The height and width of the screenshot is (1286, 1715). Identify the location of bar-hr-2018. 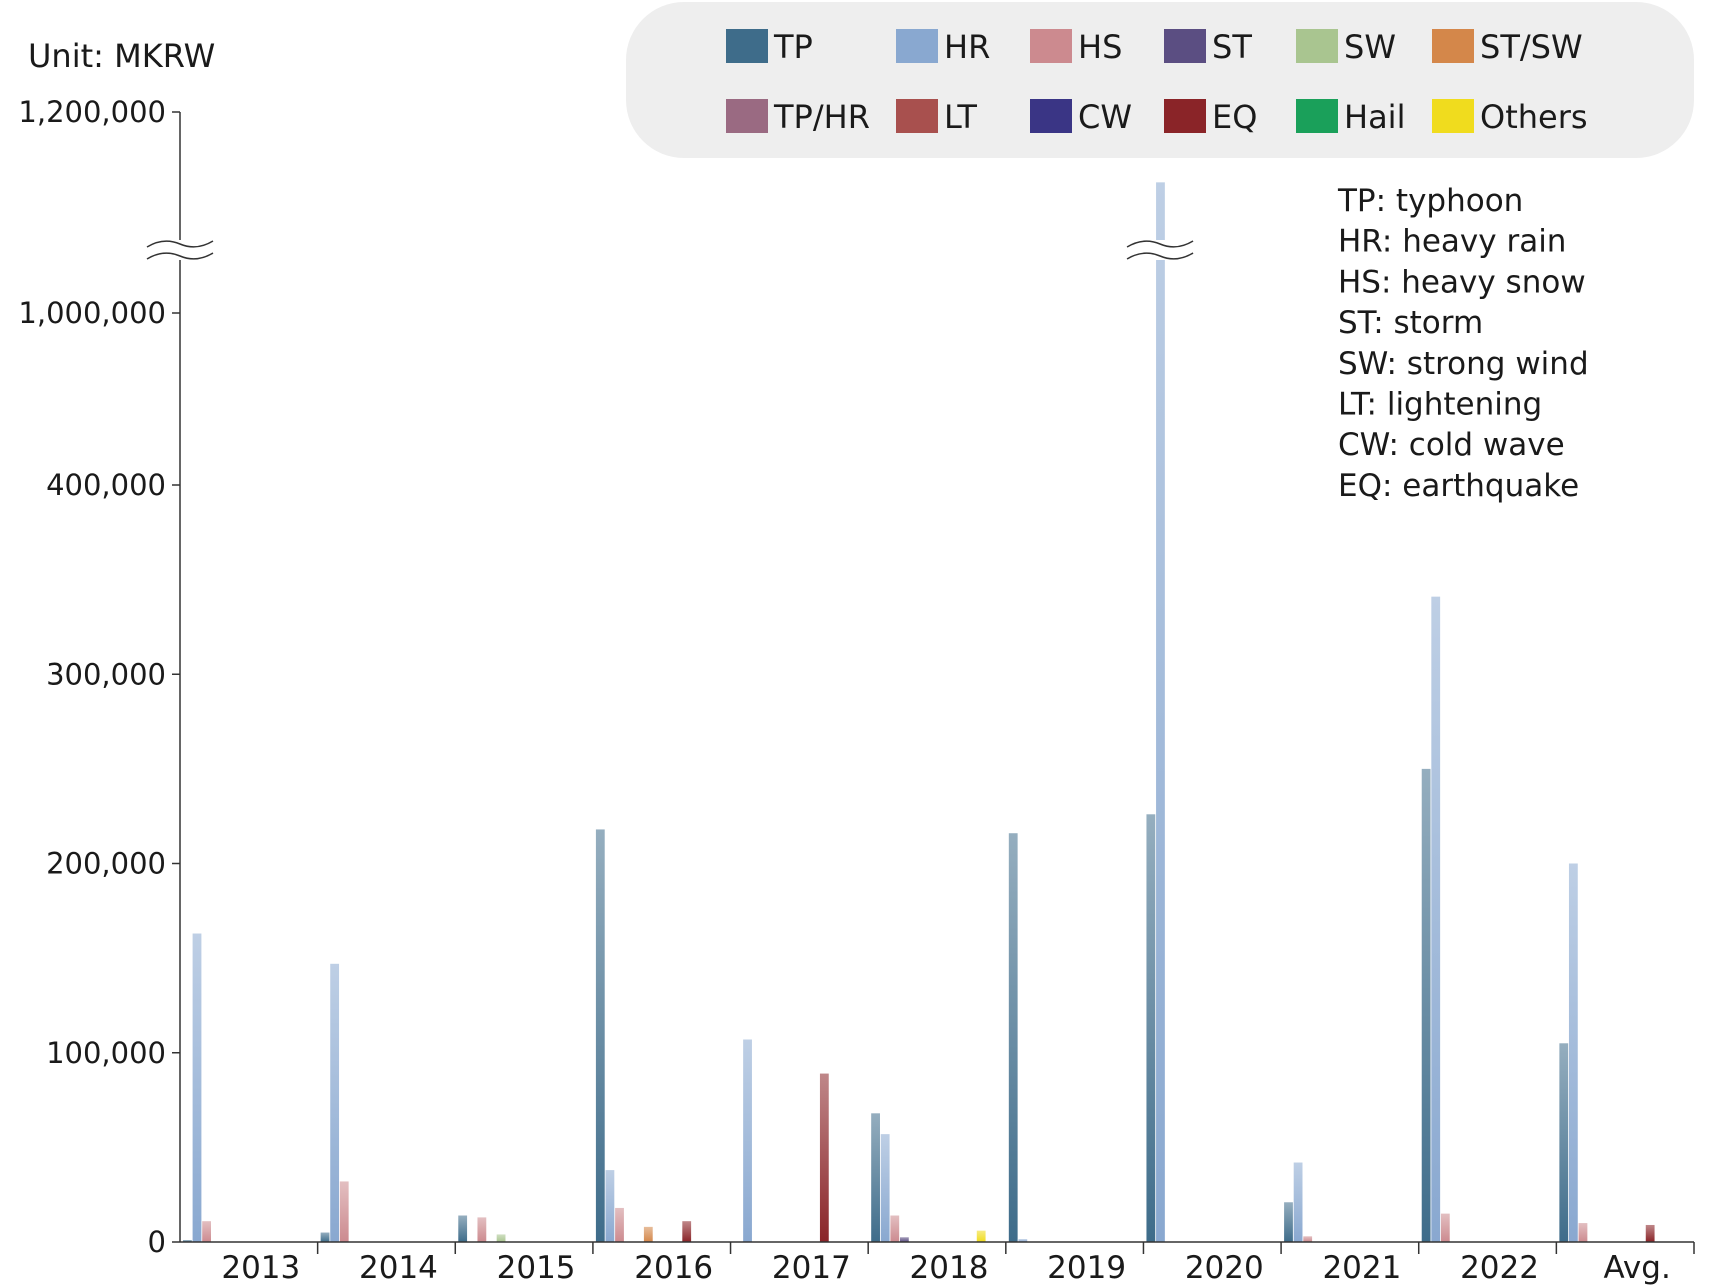
(885, 1188).